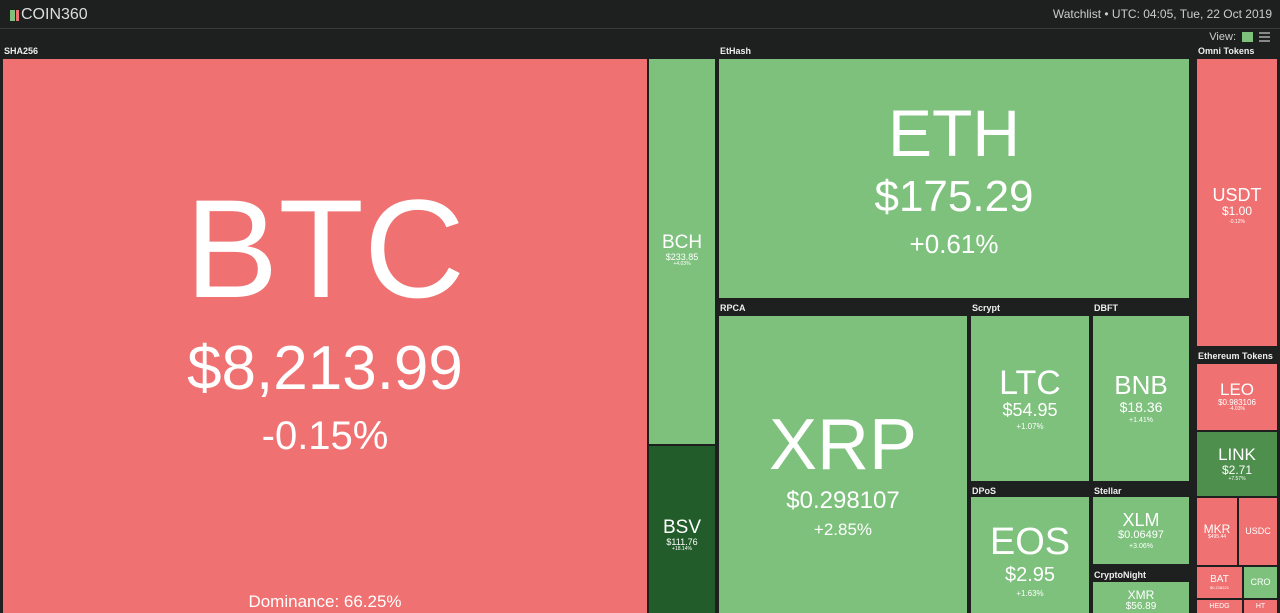 Image resolution: width=1280 pixels, height=613 pixels. I want to click on price: $2.71, so click(1237, 470).